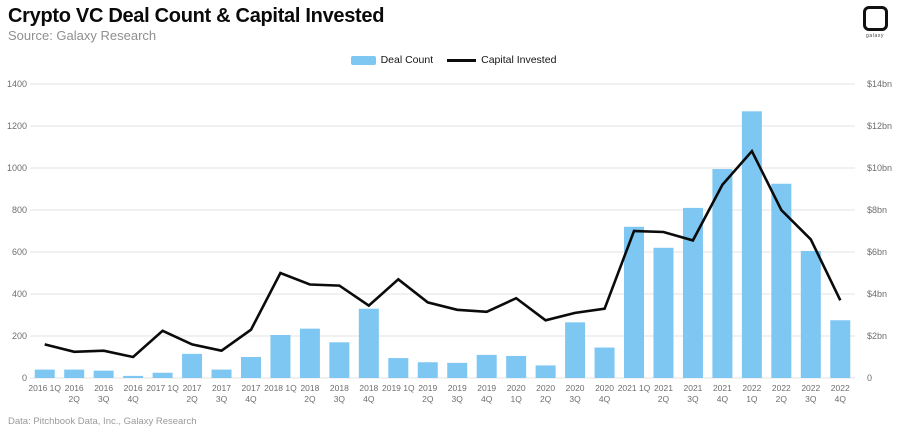  What do you see at coordinates (634, 302) in the screenshot?
I see `bar-2021-1Q` at bounding box center [634, 302].